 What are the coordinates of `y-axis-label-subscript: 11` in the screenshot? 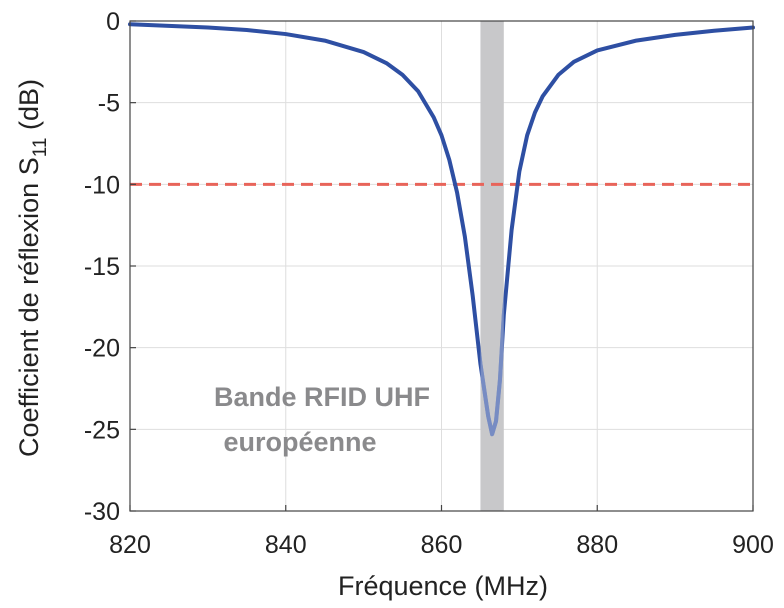 It's located at (40, 148).